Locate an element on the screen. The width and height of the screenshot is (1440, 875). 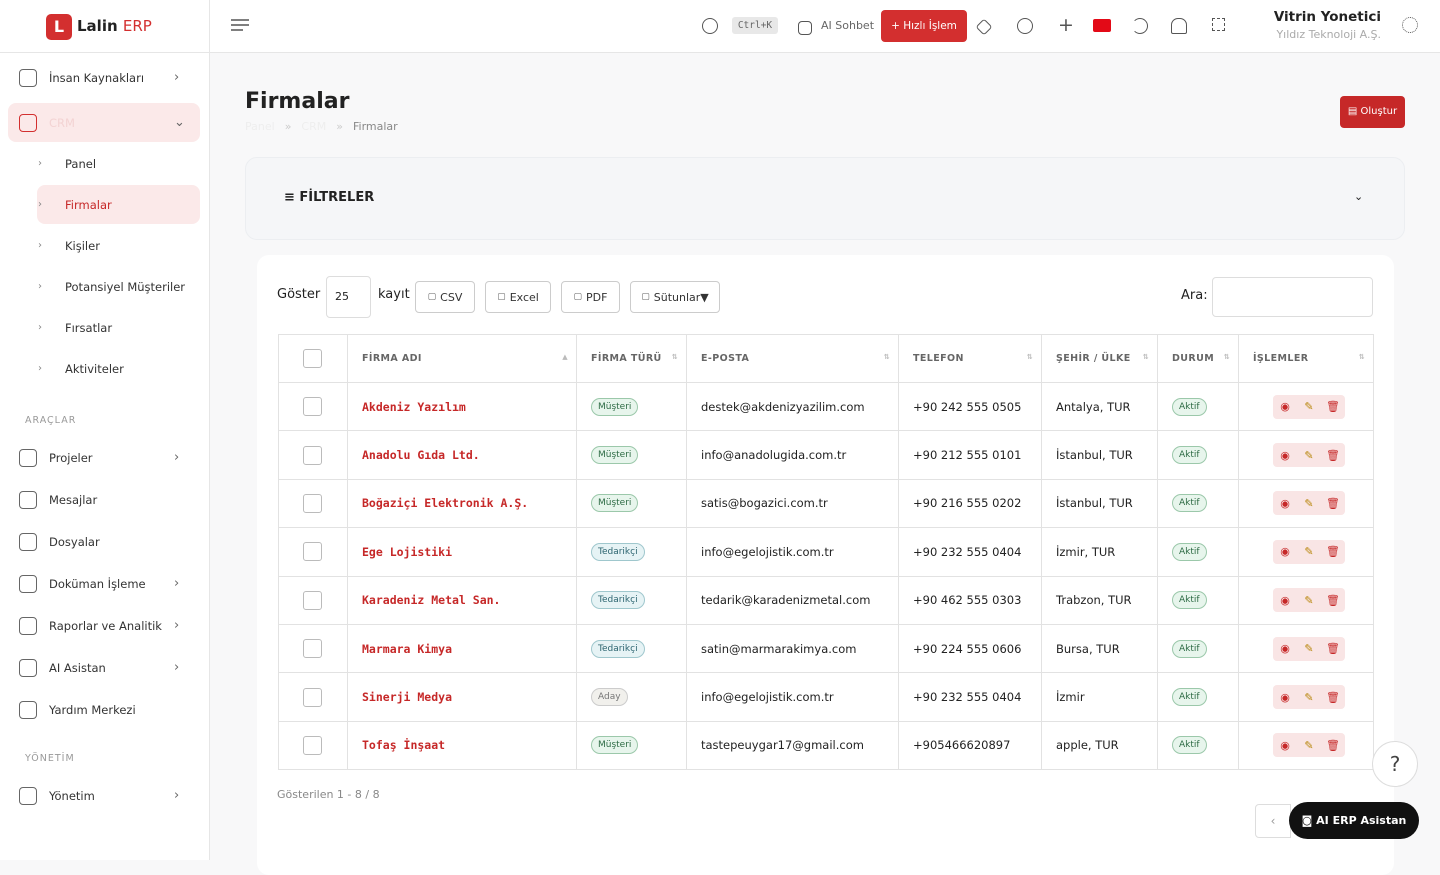
notifications is located at coordinates (1179, 26).